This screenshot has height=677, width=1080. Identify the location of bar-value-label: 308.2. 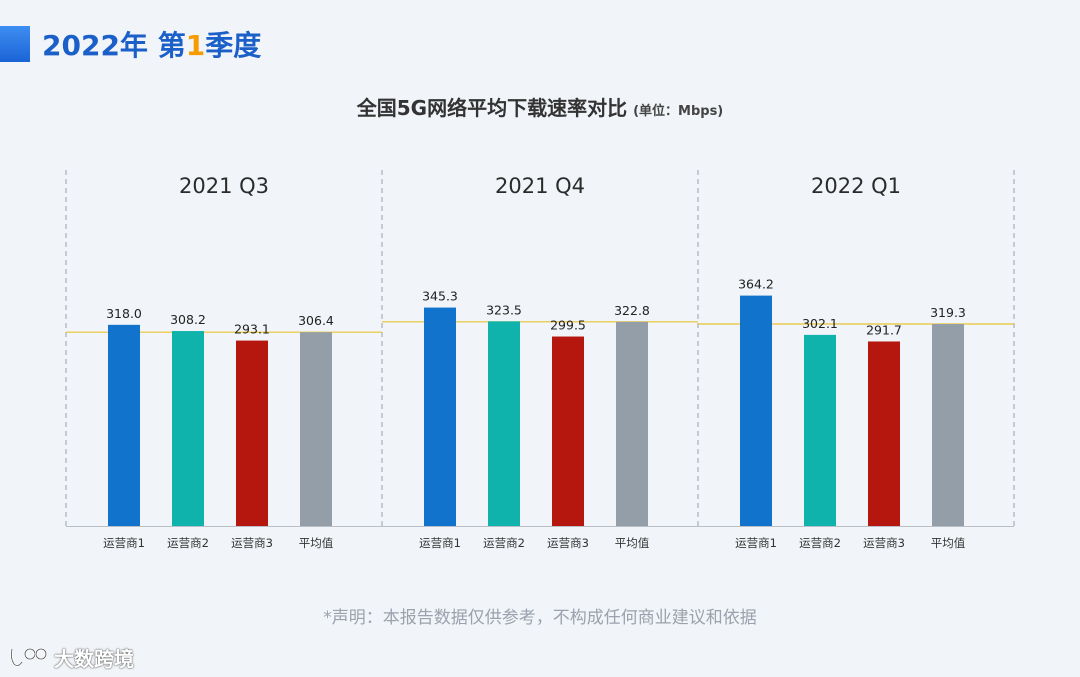
(188, 319).